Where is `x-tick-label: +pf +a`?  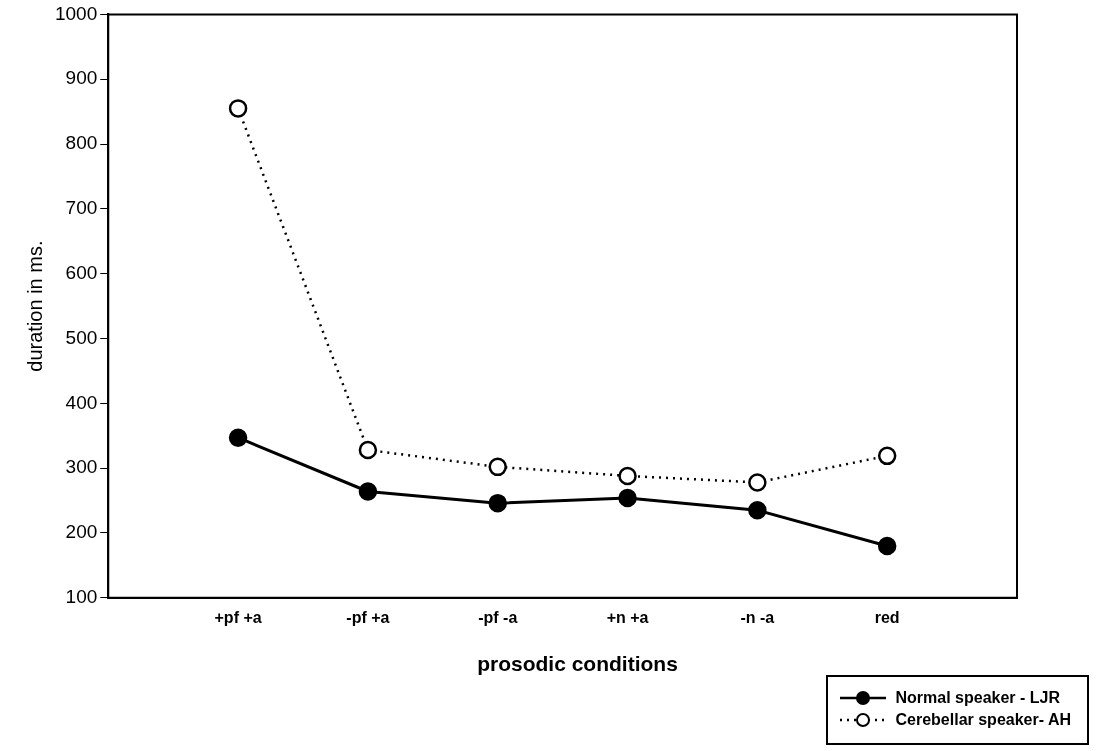
x-tick-label: +pf +a is located at coordinates (238, 617).